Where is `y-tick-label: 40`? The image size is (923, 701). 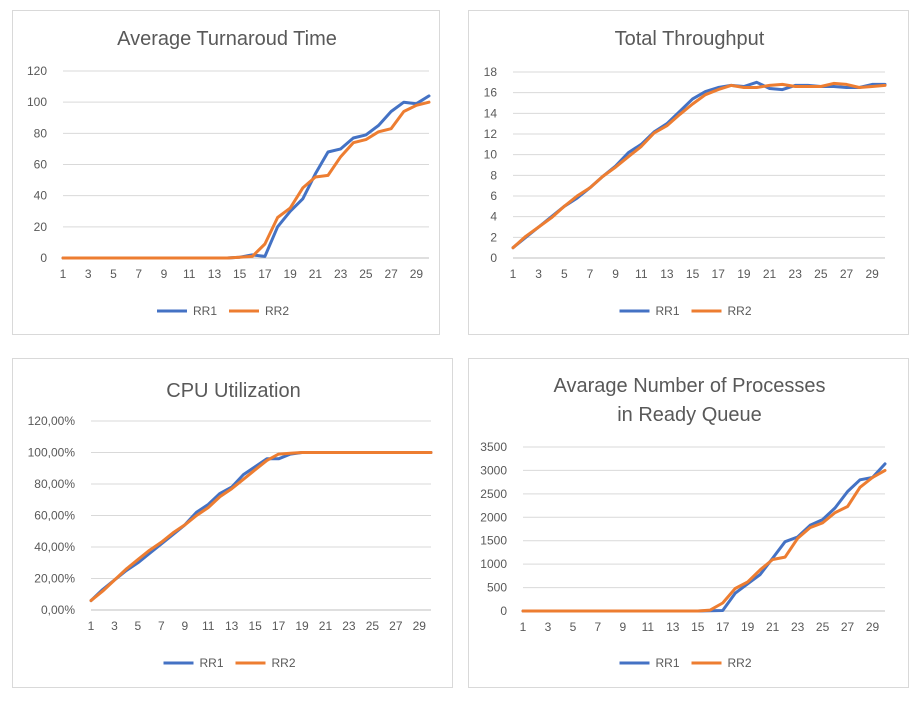 y-tick-label: 40 is located at coordinates (41, 196).